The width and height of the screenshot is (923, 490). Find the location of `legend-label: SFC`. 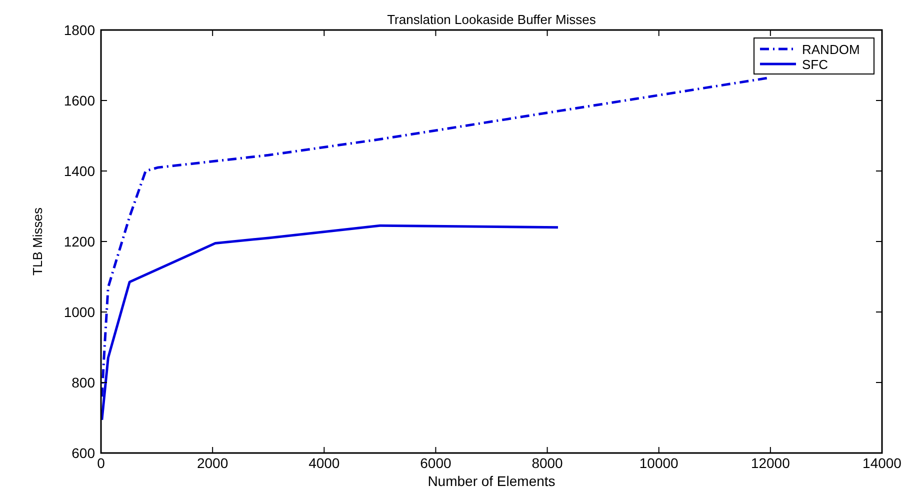

legend-label: SFC is located at coordinates (815, 64).